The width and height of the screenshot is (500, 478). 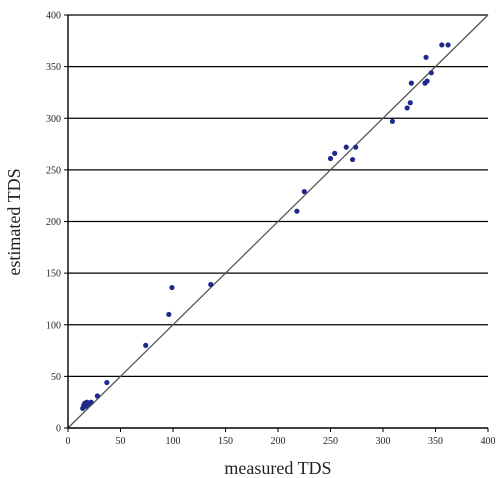 What do you see at coordinates (278, 441) in the screenshot?
I see `x-tick-label: 200` at bounding box center [278, 441].